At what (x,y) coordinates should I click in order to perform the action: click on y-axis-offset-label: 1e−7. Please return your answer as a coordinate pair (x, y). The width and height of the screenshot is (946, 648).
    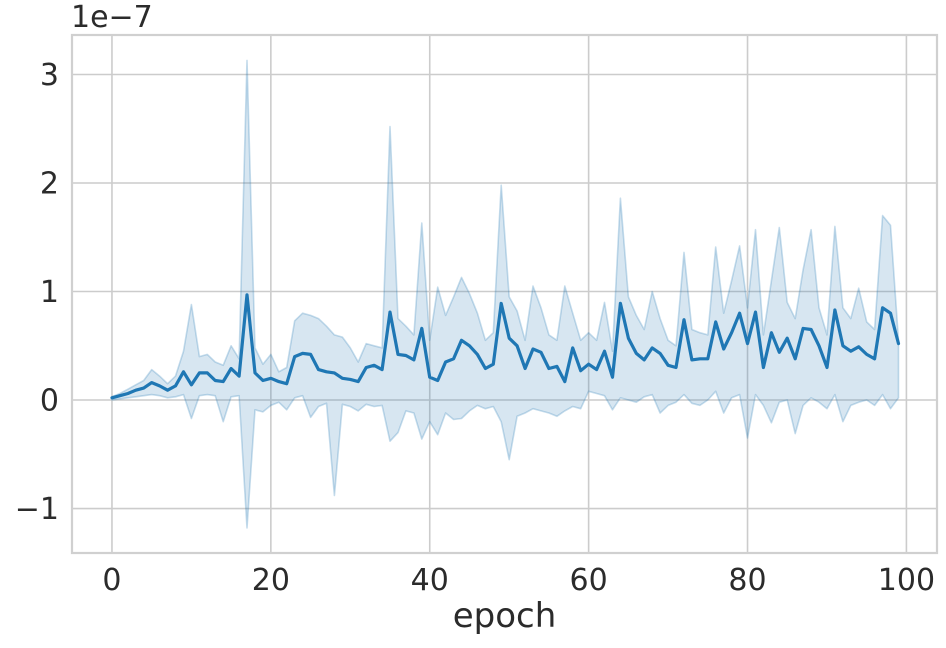
    Looking at the image, I should click on (112, 17).